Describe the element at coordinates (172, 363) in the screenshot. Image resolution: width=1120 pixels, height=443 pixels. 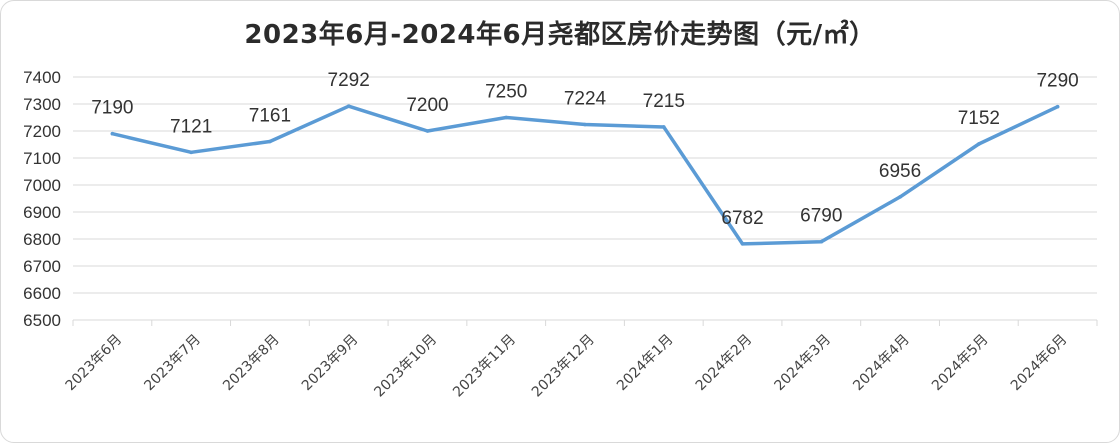
I see `x-tick-label: 2023年7月` at that location.